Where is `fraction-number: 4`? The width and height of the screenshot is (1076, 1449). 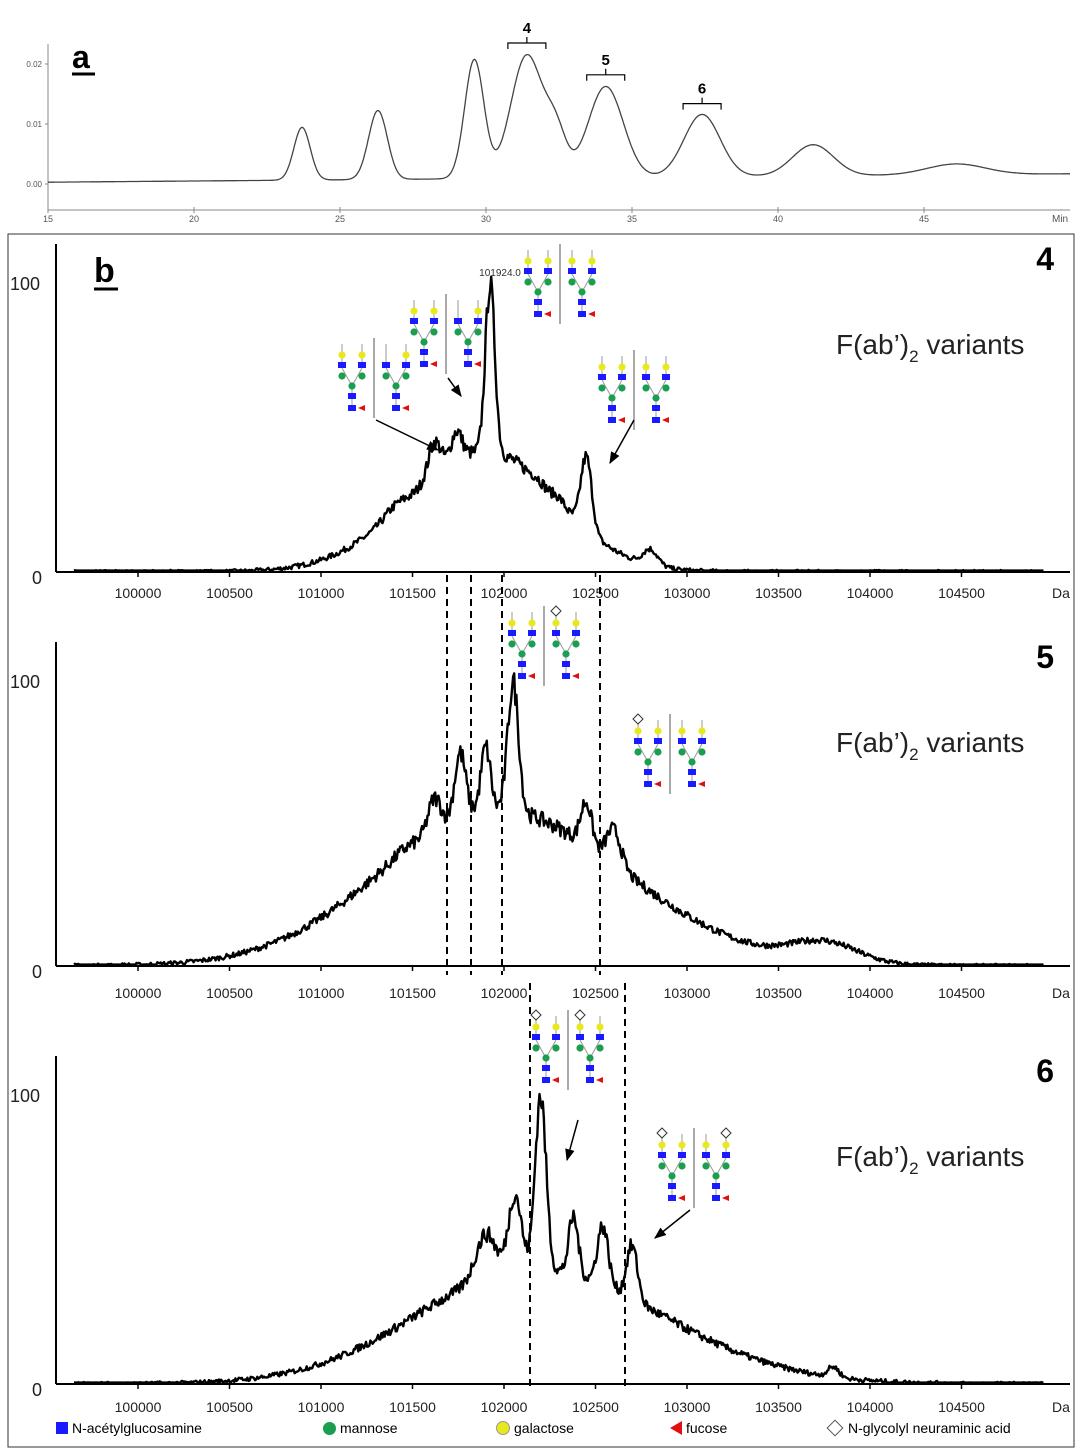 fraction-number: 4 is located at coordinates (1045, 259).